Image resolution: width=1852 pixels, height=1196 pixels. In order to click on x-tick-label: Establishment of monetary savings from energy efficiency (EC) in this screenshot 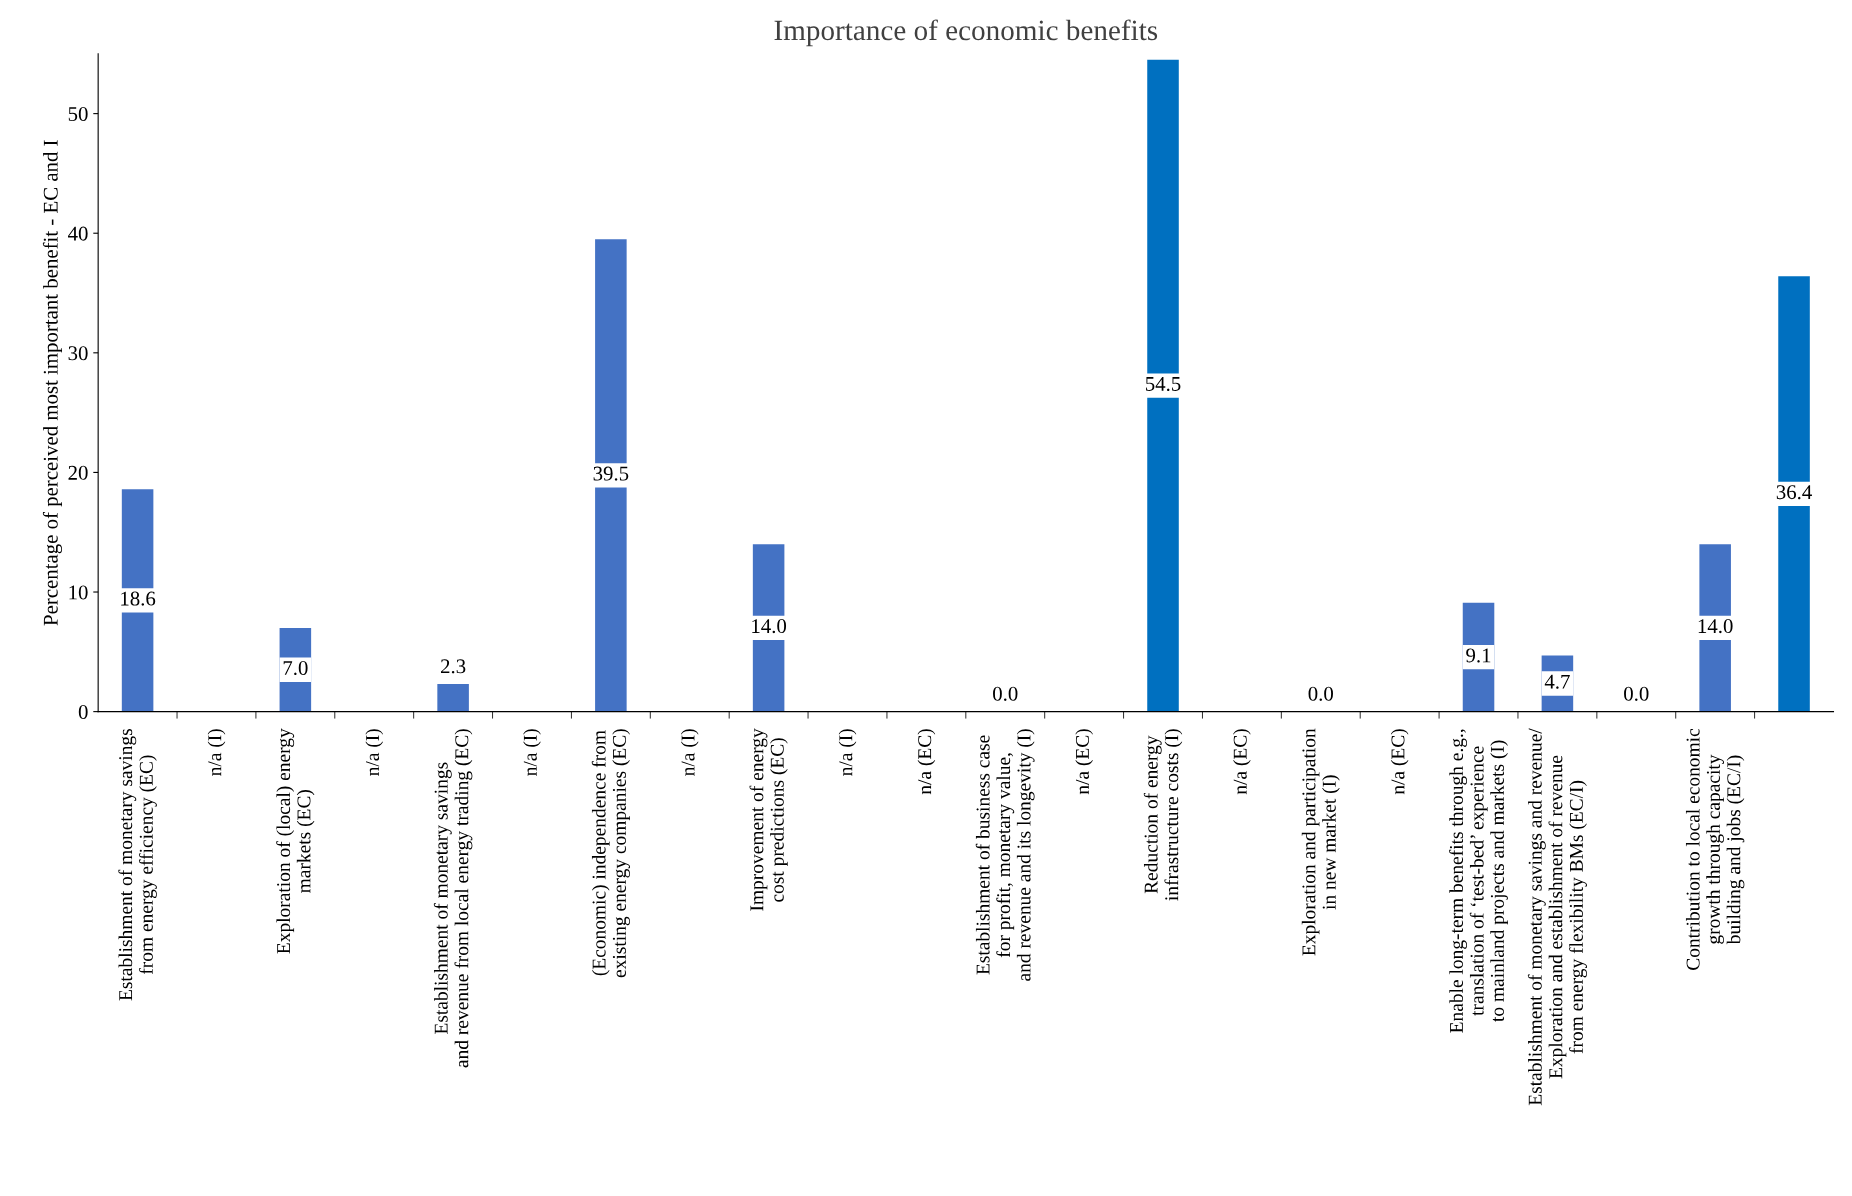, I will do `click(137, 864)`.